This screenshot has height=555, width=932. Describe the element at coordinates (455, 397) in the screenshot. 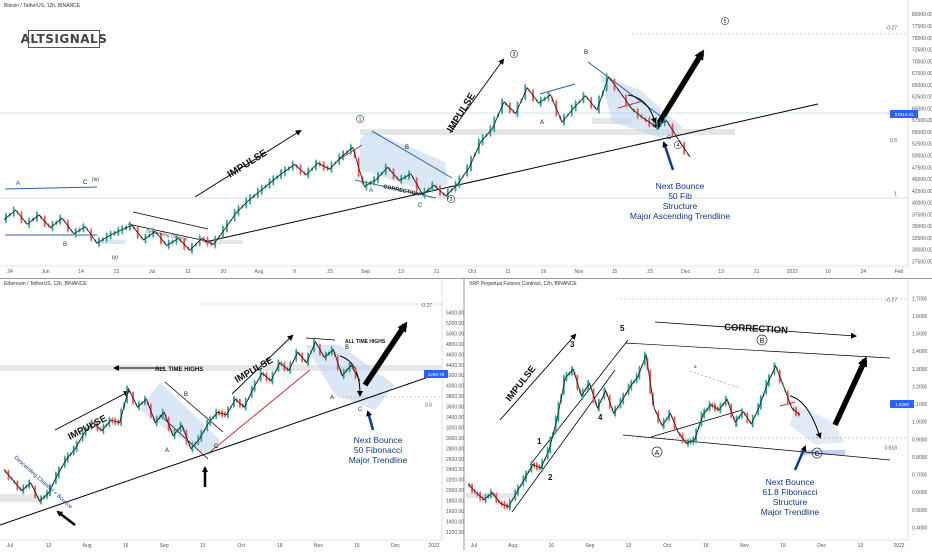

I see `eth-y-tick: 3800.00` at that location.